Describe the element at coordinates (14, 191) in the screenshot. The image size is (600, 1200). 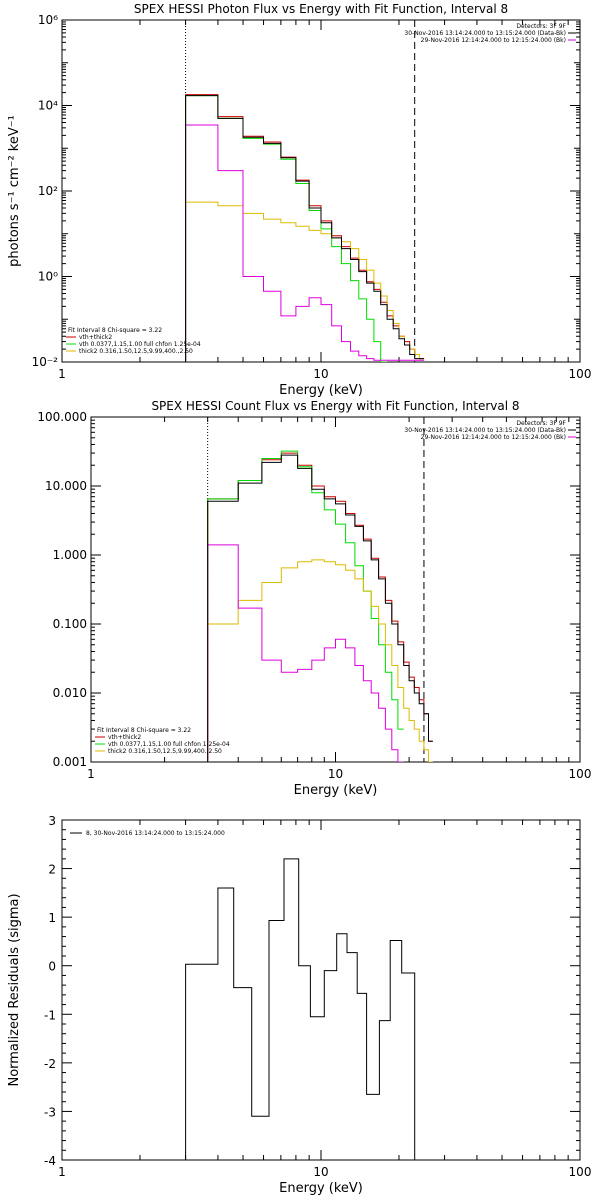
I see `y-axis-label: photons s⁻¹ cm⁻² keV⁻¹` at that location.